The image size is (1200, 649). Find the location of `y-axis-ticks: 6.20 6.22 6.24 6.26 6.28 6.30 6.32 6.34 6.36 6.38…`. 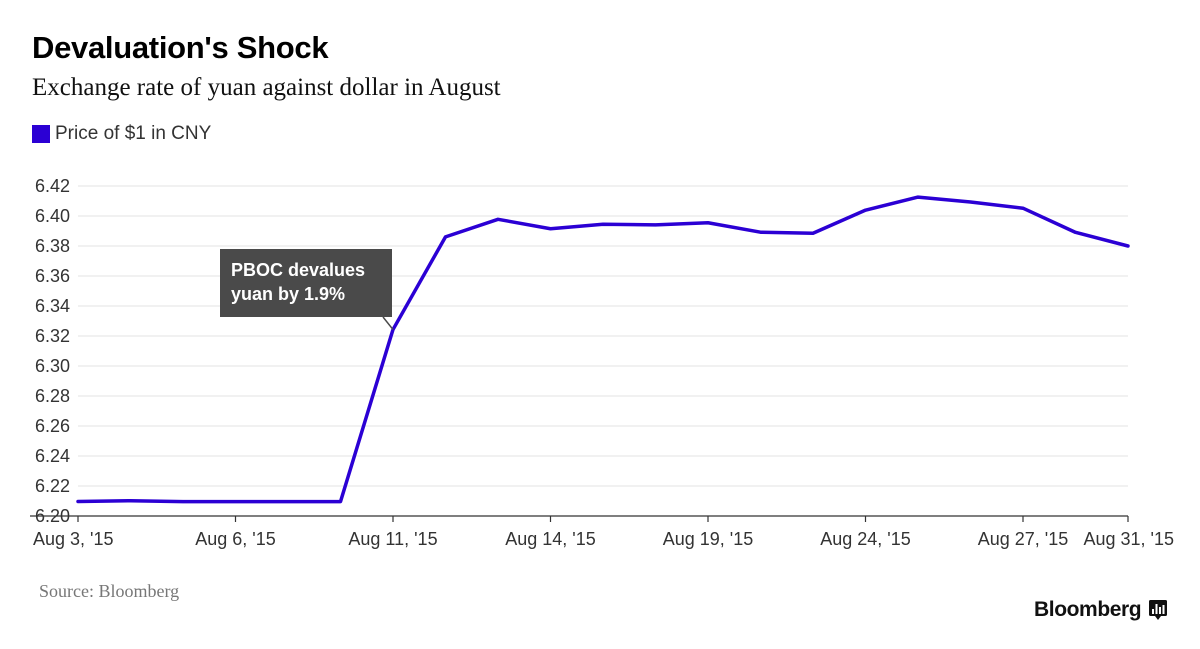

y-axis-ticks: 6.20 6.22 6.24 6.26 6.28 6.30 6.32 6.34 6.36 6.38… is located at coordinates (52, 351).